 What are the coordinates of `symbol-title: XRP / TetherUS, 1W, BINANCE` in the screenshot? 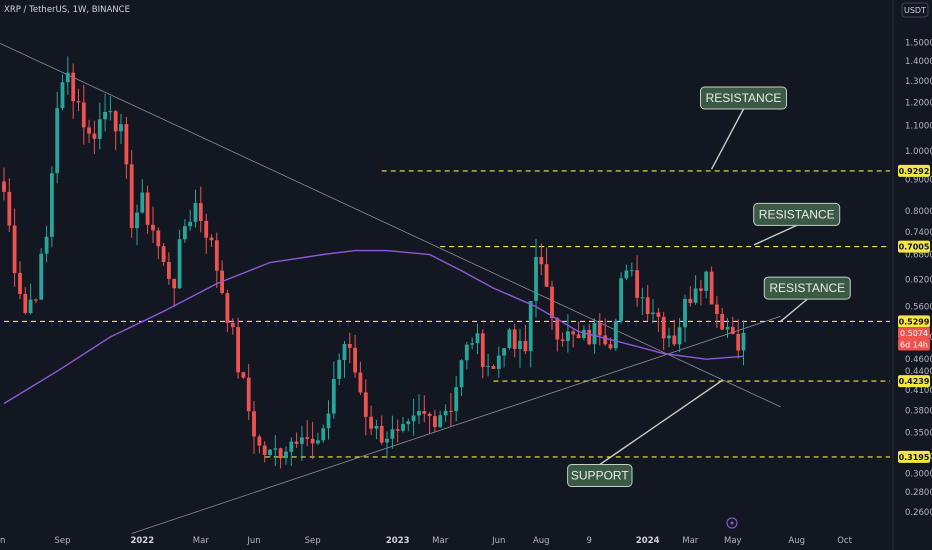 It's located at (67, 10).